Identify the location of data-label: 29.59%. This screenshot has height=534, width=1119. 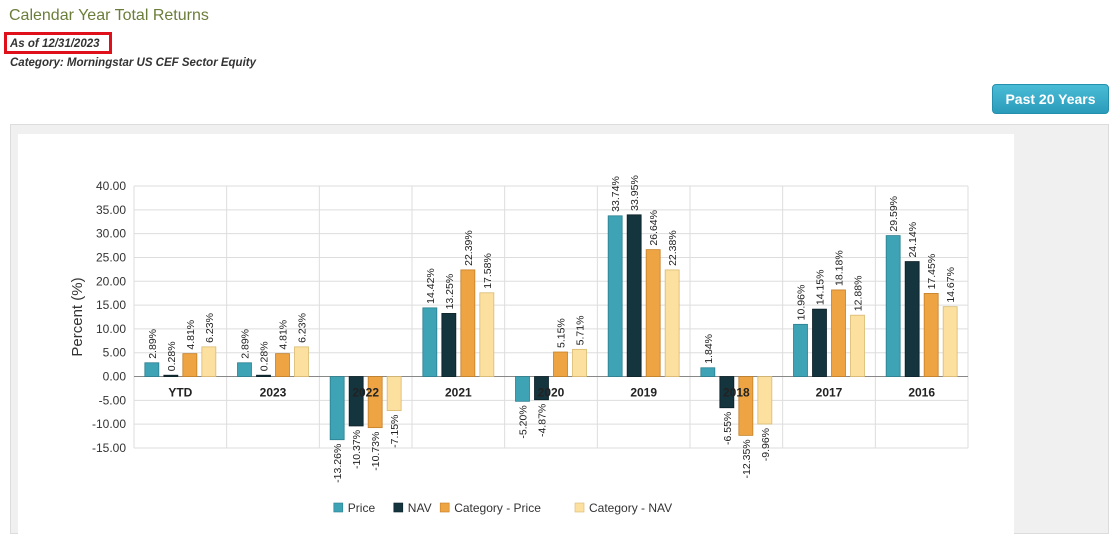
(894, 214).